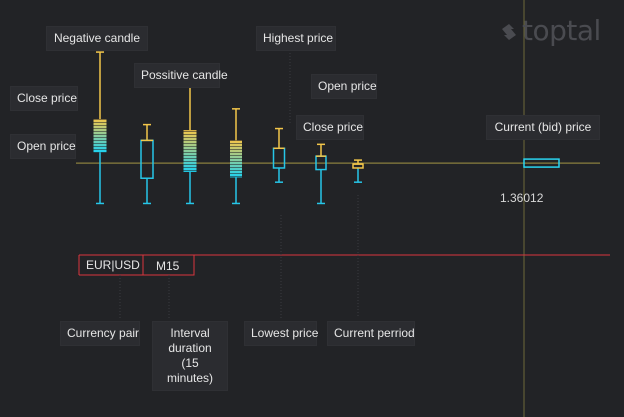 Image resolution: width=624 pixels, height=417 pixels. Describe the element at coordinates (190, 348) in the screenshot. I see `interval-duration-line2: duration` at that location.